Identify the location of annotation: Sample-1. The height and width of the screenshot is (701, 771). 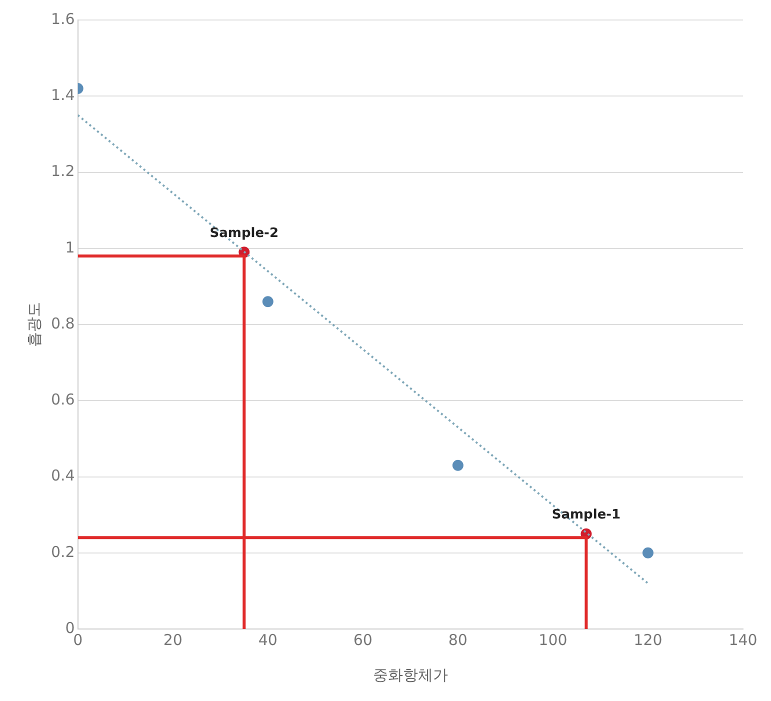
(586, 515).